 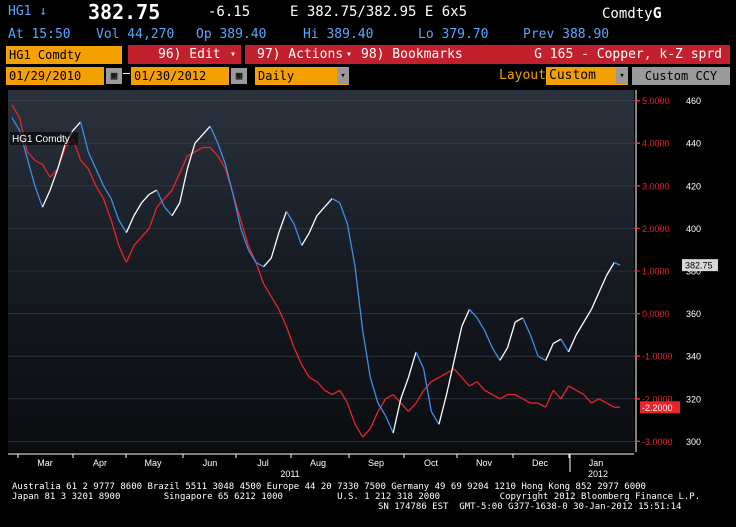 What do you see at coordinates (126, 73) in the screenshot?
I see `date-separator` at bounding box center [126, 73].